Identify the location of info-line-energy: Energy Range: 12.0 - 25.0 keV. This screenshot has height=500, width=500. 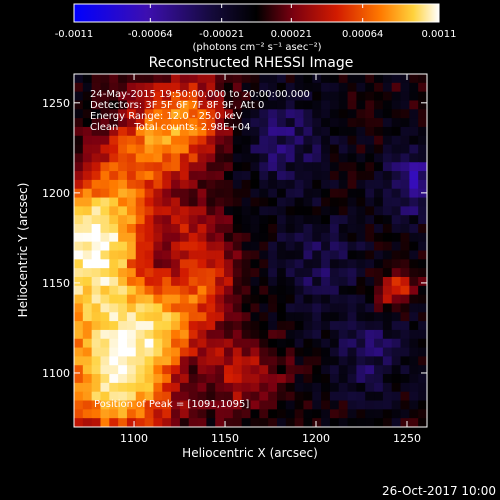
(166, 116).